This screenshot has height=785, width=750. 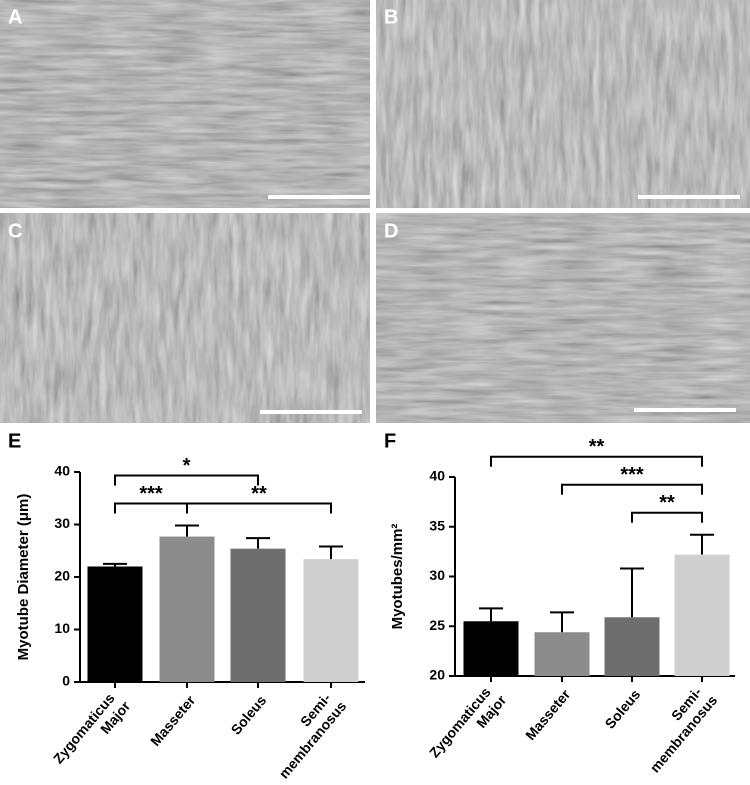 I want to click on y-axis-label: Myotubes/mm², so click(x=397, y=577).